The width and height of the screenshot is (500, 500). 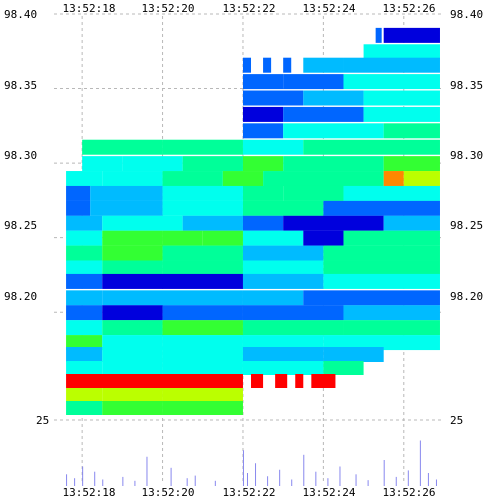 What do you see at coordinates (168, 8) in the screenshot?
I see `x-tick-top-1: 13:52:20` at bounding box center [168, 8].